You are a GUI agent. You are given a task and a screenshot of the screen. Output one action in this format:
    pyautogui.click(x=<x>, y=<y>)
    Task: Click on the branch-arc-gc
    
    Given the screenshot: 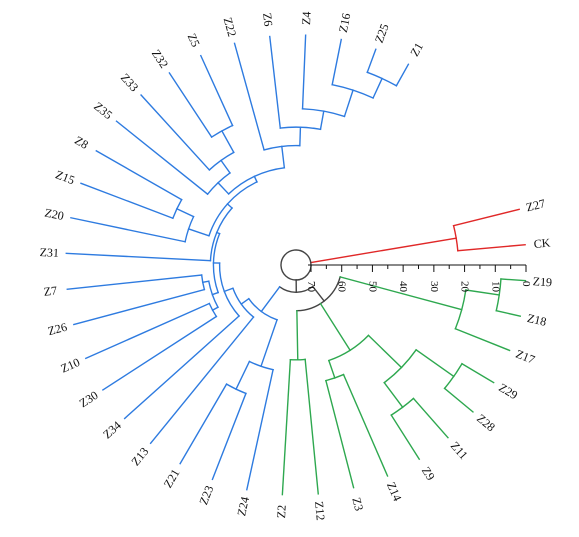 What is the action you would take?
    pyautogui.click(x=318, y=294)
    